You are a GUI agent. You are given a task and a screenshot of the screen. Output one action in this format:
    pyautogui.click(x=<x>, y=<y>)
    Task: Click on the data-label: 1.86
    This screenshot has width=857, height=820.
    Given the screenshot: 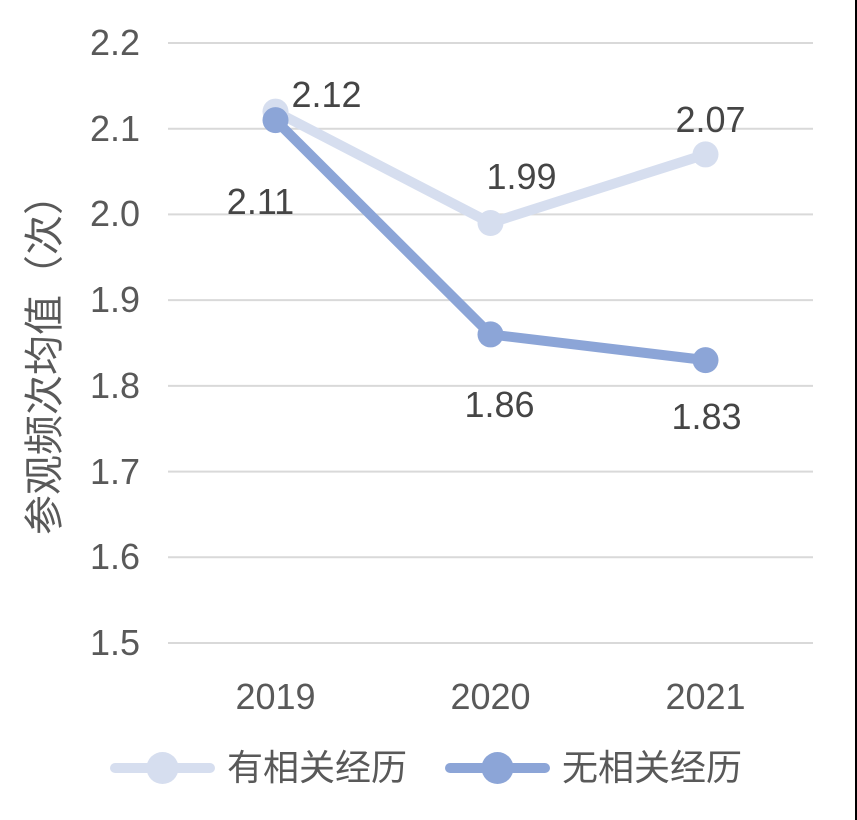 What is the action you would take?
    pyautogui.click(x=499, y=405)
    